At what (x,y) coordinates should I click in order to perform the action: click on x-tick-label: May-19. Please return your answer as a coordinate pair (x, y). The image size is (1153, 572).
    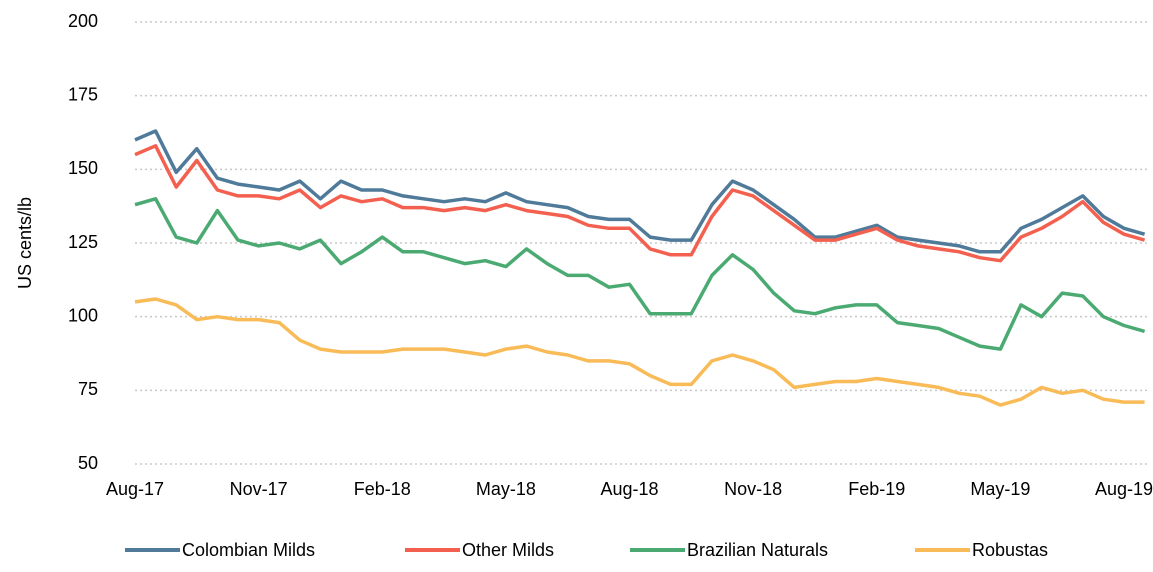
    Looking at the image, I should click on (1000, 489).